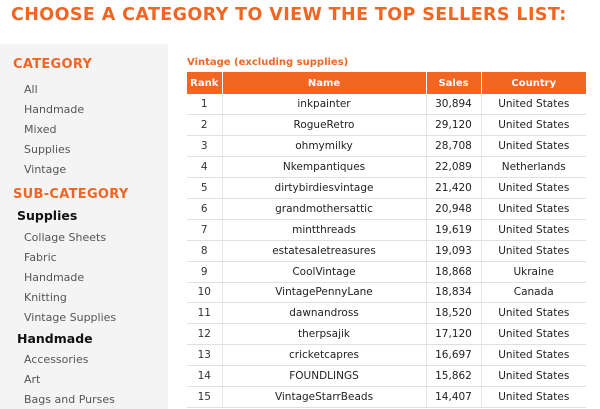 This screenshot has width=600, height=409. I want to click on seller-name-cell: Nkempantiques, so click(324, 167).